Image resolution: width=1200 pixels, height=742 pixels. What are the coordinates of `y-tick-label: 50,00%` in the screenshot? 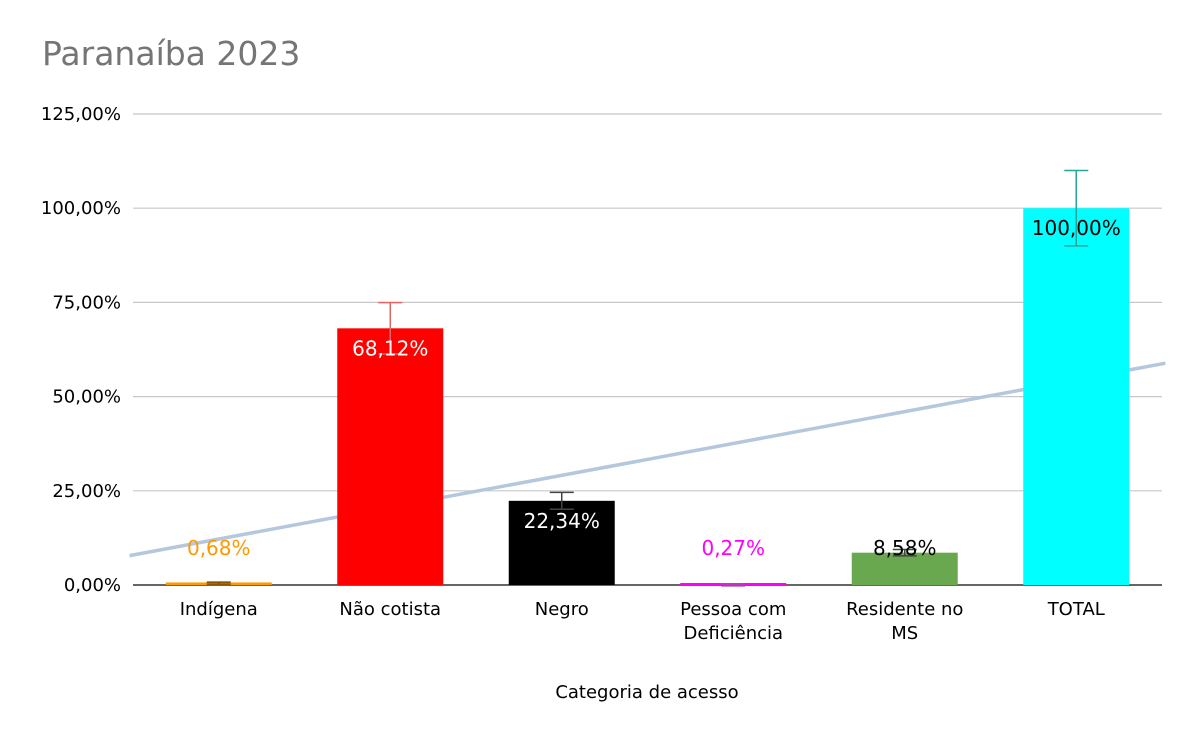 It's located at (86, 397).